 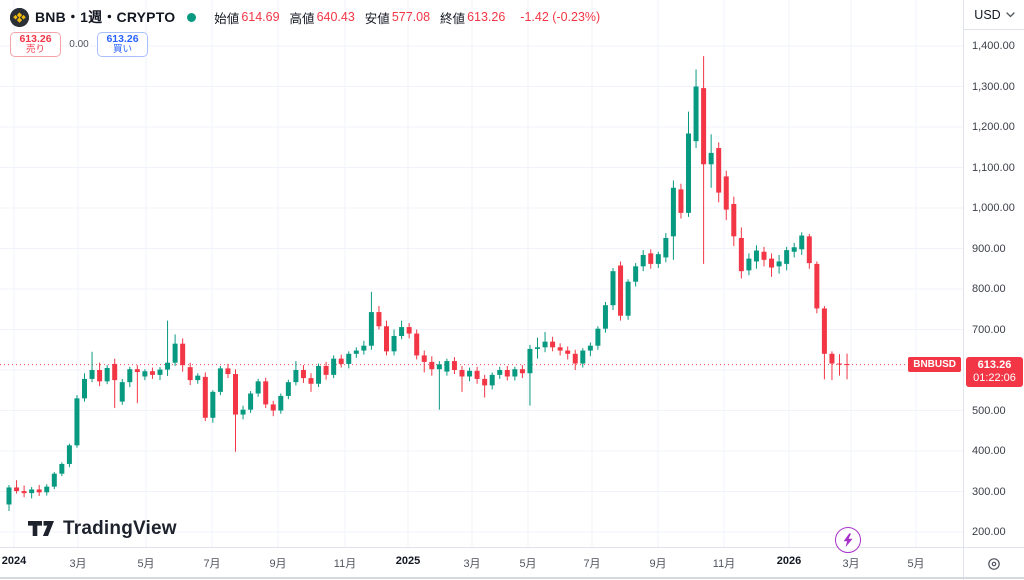 I want to click on time-axis: 2024 3月 5月 7月 9月 11月 2025 3月 5月 7月 9月 11月 2026 3月 5月, so click(x=512, y=563).